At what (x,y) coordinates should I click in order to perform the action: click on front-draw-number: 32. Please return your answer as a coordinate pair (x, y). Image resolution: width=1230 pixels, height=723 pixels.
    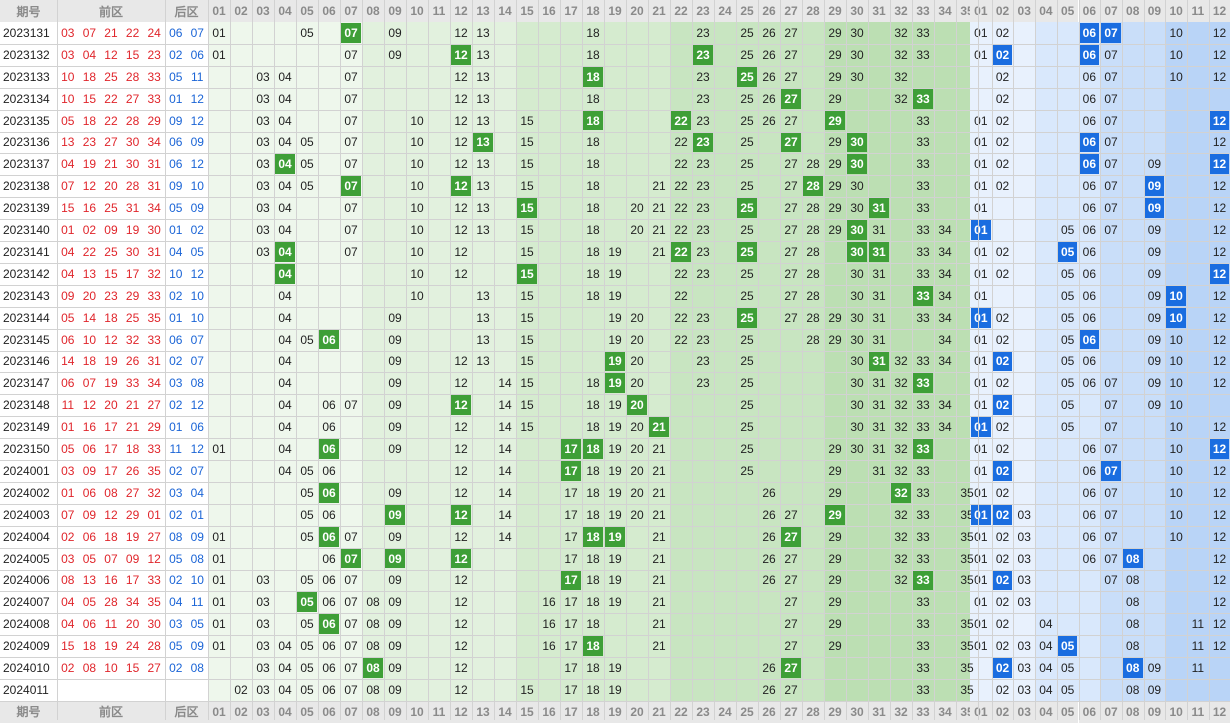
    Looking at the image, I should click on (154, 492).